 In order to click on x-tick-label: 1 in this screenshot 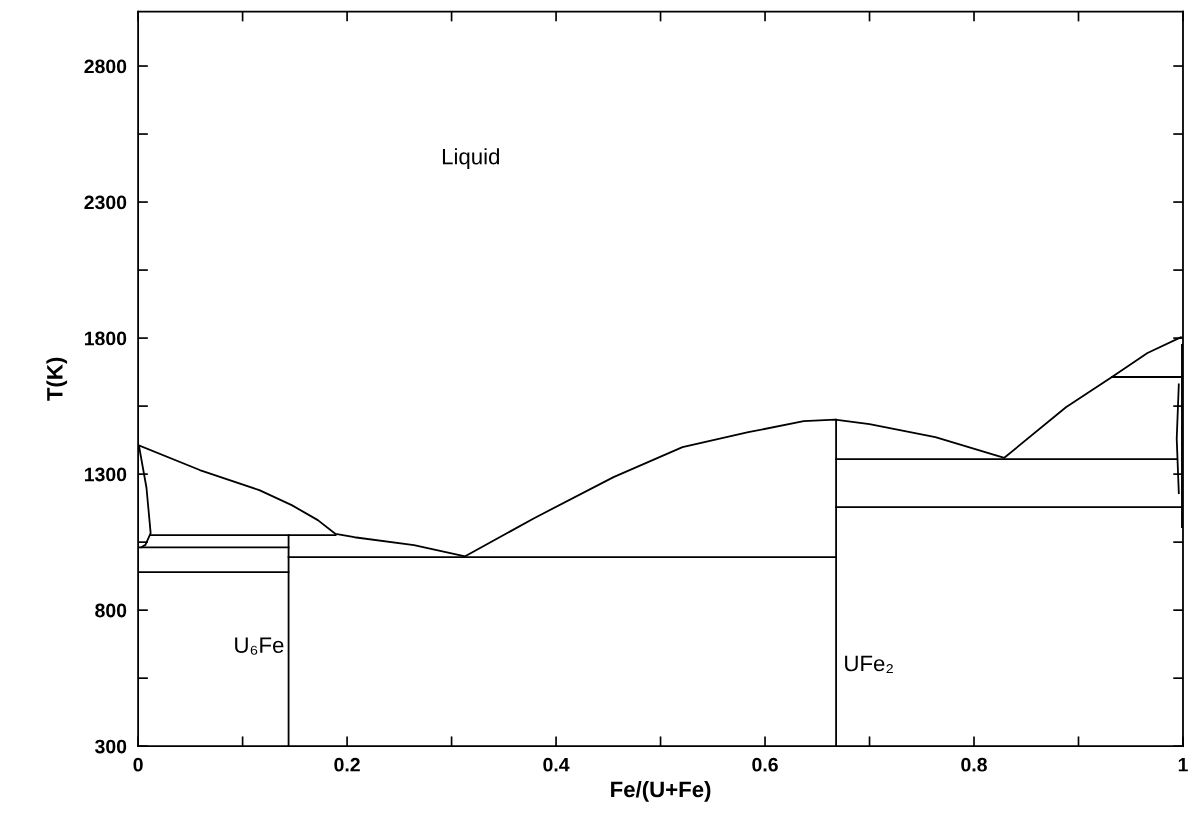, I will do `click(1183, 765)`.